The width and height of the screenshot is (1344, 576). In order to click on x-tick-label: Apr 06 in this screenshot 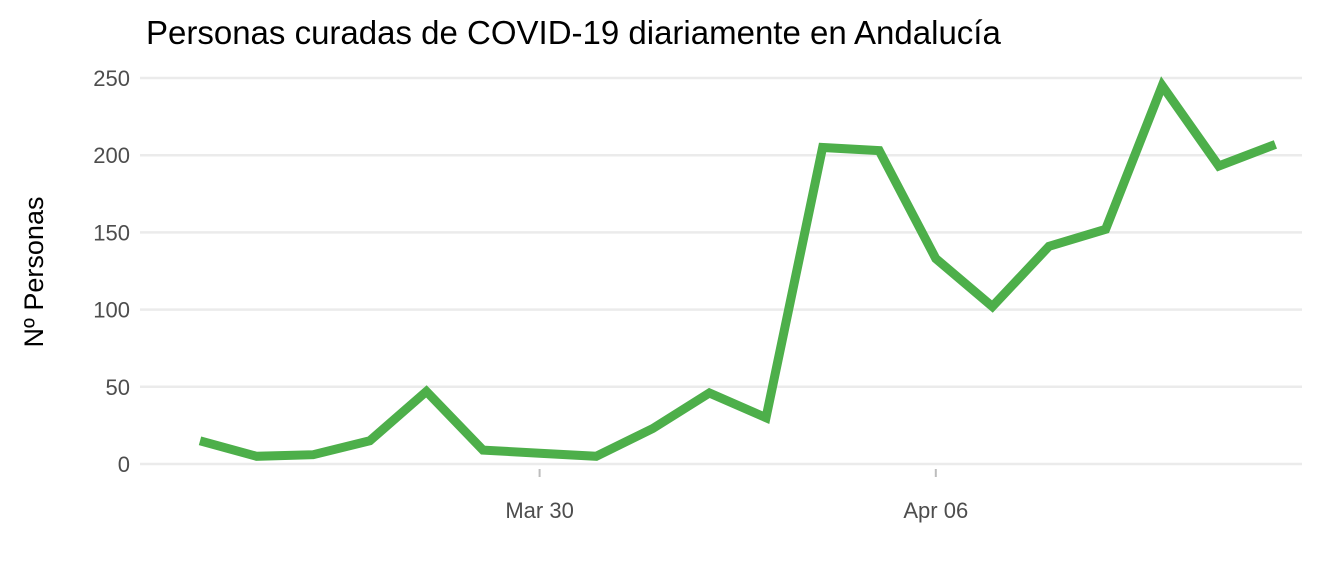, I will do `click(935, 510)`.